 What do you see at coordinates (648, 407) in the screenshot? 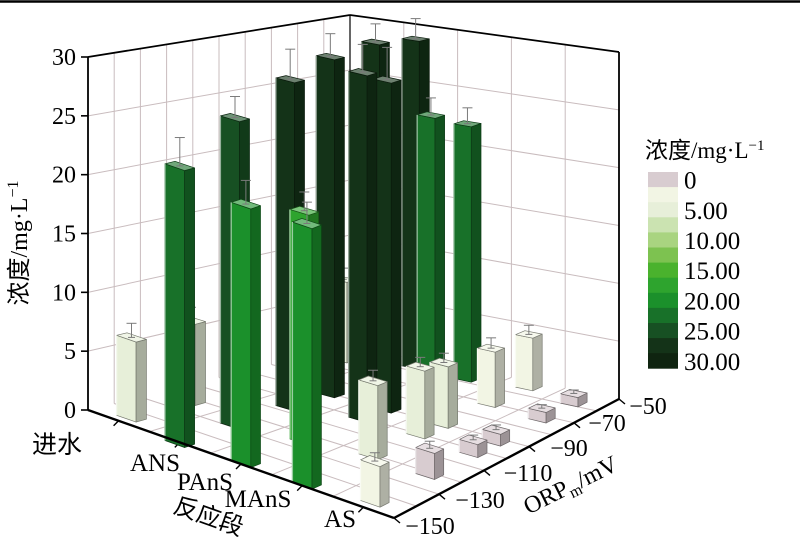
I see `orp-axis-tick-label: −50` at bounding box center [648, 407].